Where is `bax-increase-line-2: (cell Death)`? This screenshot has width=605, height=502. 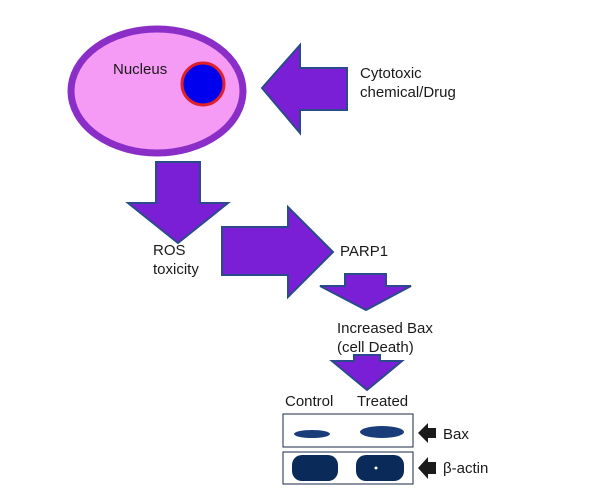
bax-increase-line-2: (cell Death) is located at coordinates (375, 347).